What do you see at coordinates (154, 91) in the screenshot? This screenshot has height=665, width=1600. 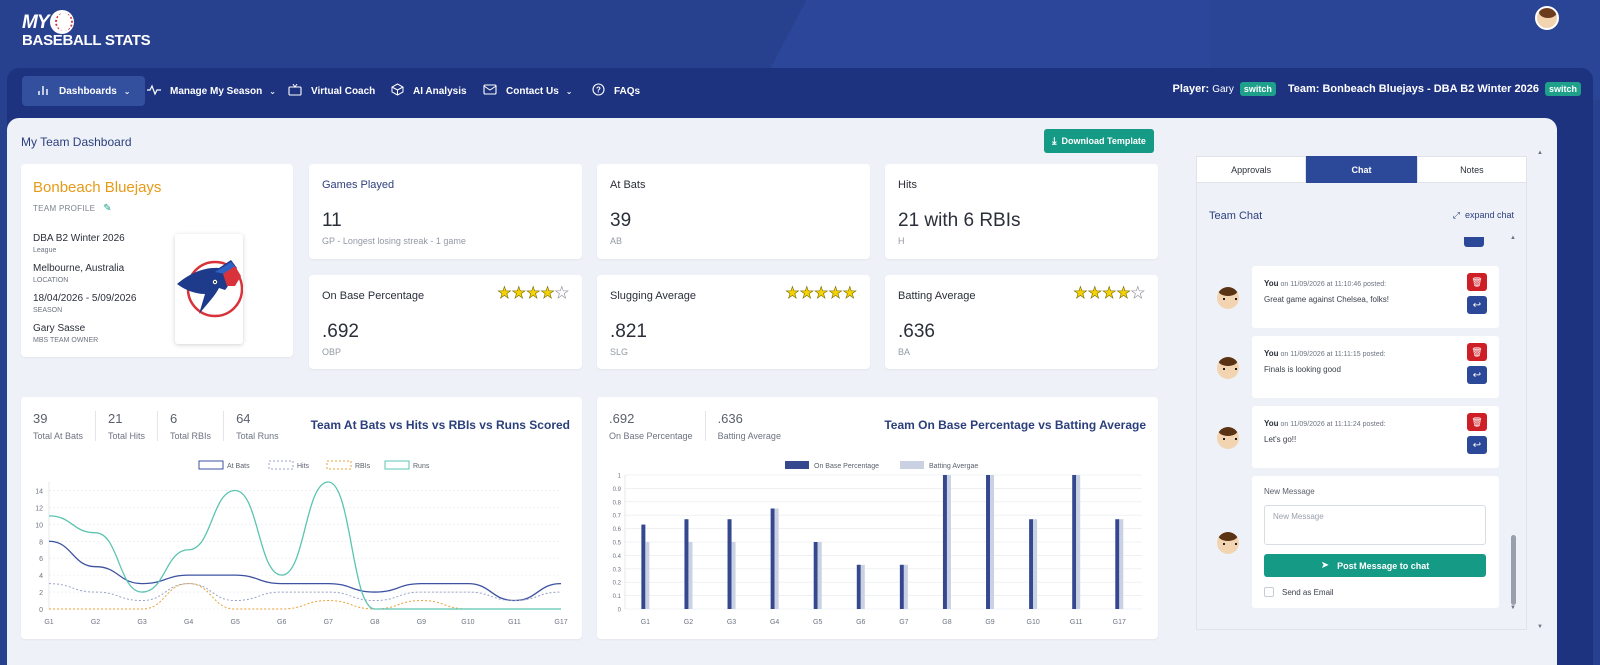 I see `activity-icon` at bounding box center [154, 91].